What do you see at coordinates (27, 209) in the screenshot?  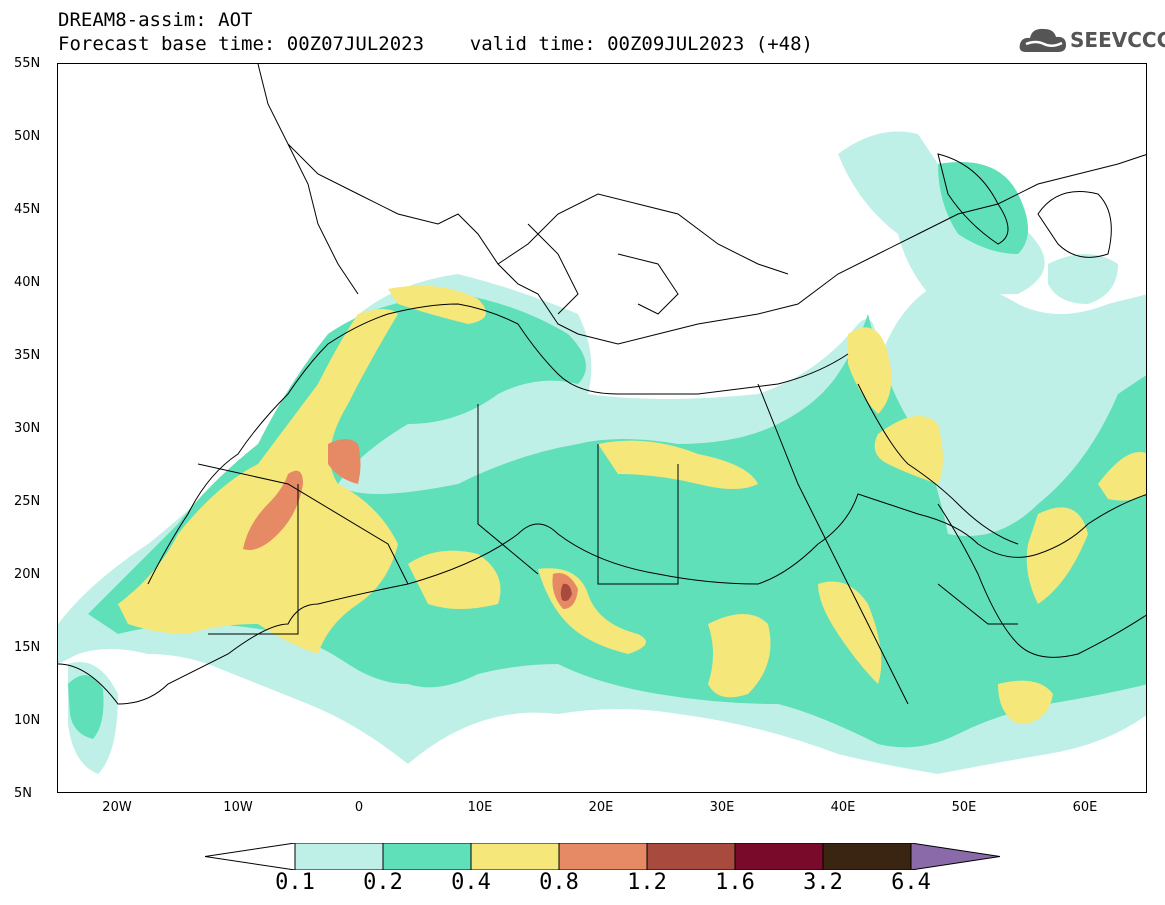 I see `lat-label: 45N` at bounding box center [27, 209].